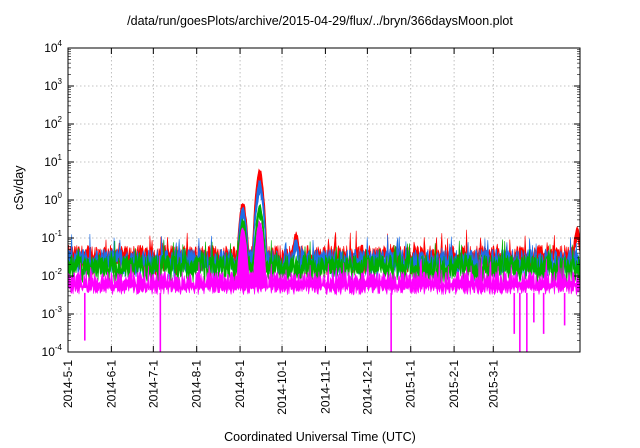  Describe the element at coordinates (240, 384) in the screenshot. I see `x-tick-label: 2014-9-1` at that location.